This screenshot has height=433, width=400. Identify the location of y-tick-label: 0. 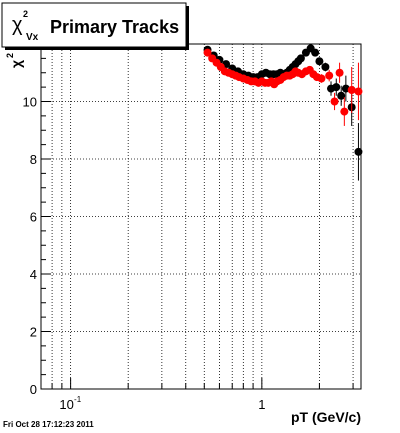
(33, 389).